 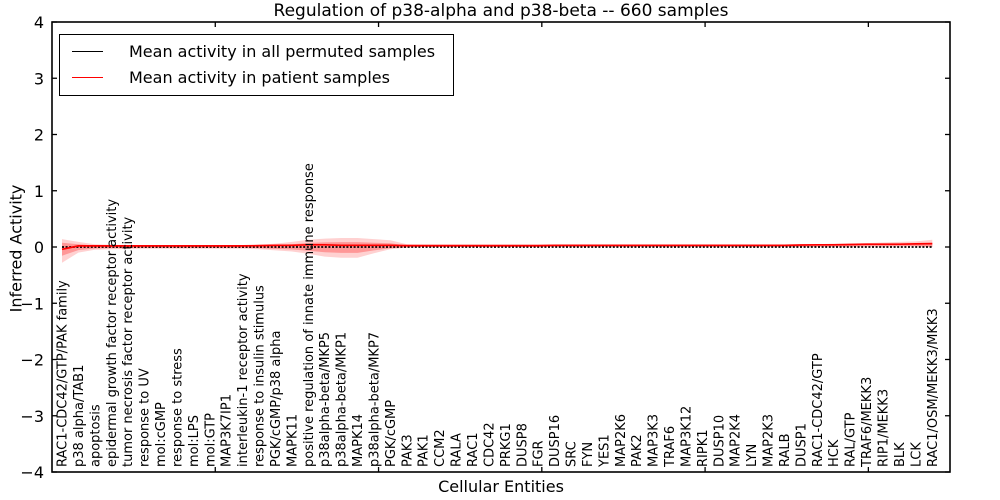 I want to click on y-tick-label: 1, so click(x=39, y=191).